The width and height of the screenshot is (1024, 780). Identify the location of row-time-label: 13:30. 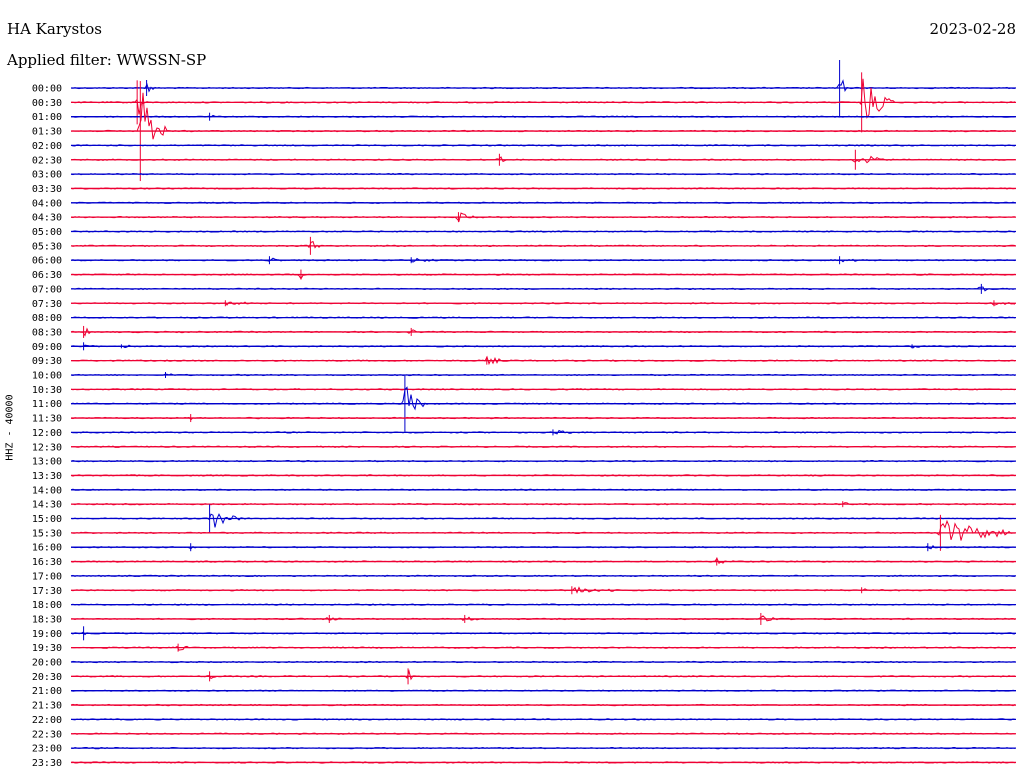
(47, 476).